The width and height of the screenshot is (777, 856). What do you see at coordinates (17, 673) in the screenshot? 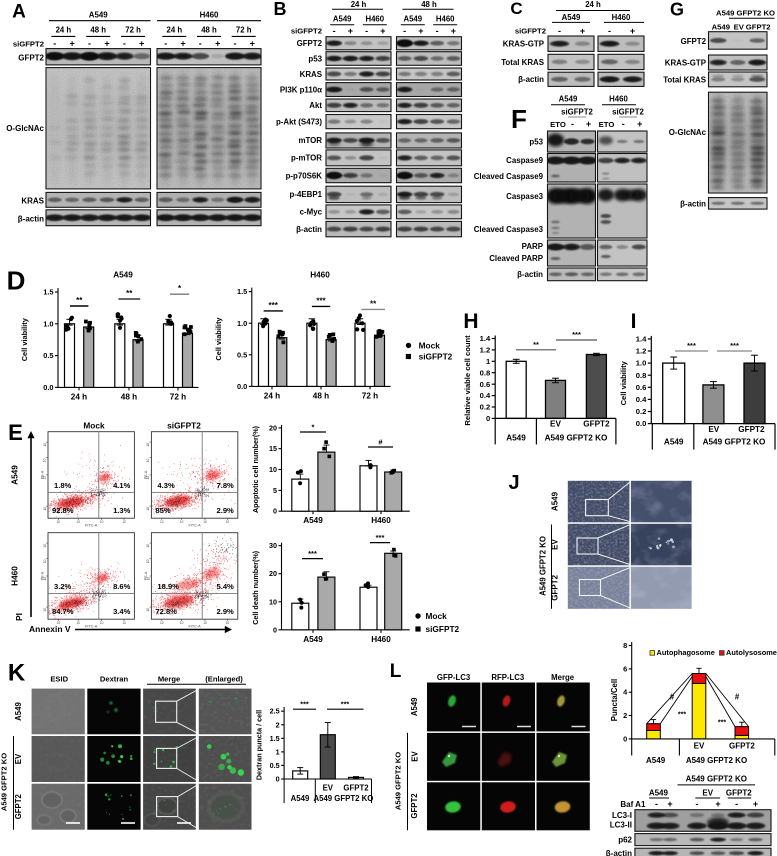
I see `svg-text: K` at bounding box center [17, 673].